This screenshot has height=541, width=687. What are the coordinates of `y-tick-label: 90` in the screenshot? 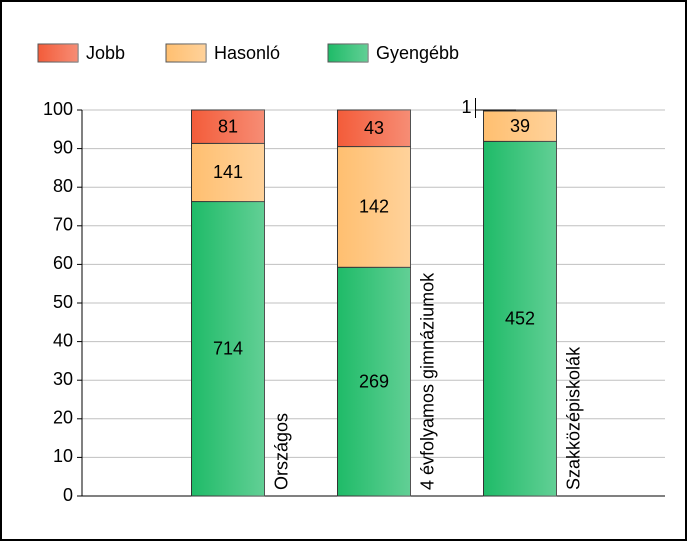 It's located at (63, 147).